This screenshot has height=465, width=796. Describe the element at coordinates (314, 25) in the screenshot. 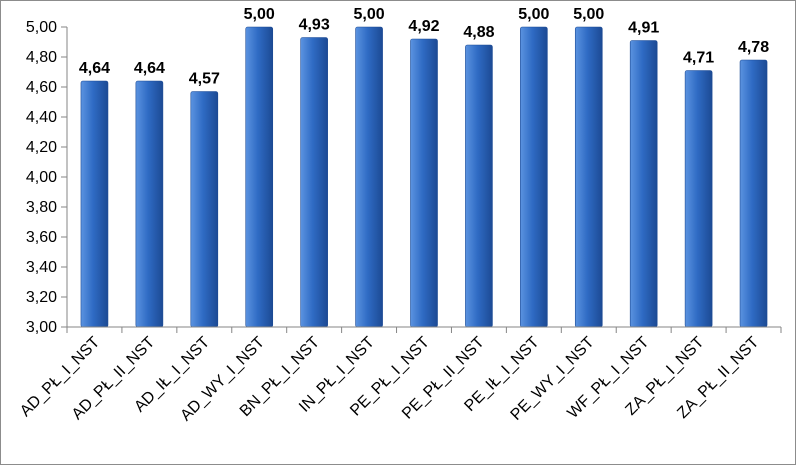

I see `data-label-5: 4,93` at that location.